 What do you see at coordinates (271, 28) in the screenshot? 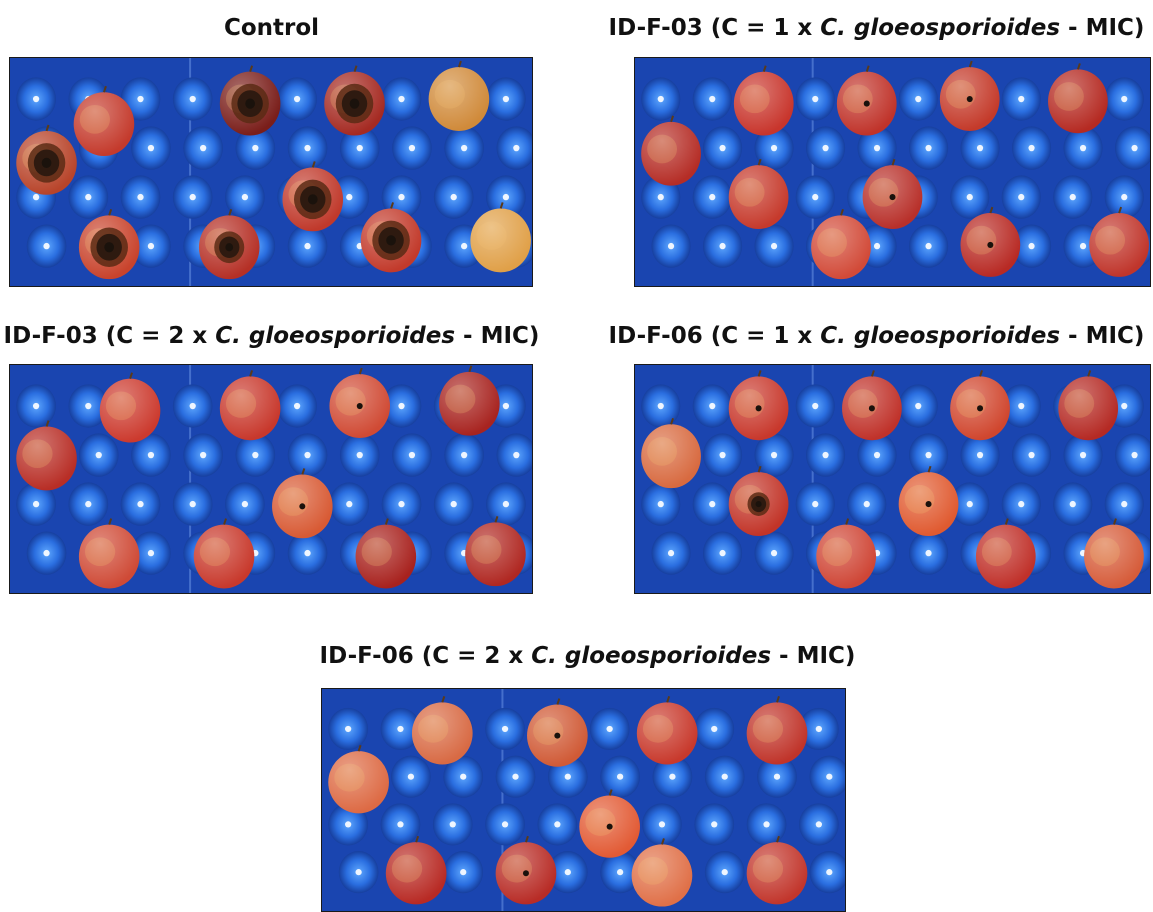
I see `panel-title-control: Control` at bounding box center [271, 28].